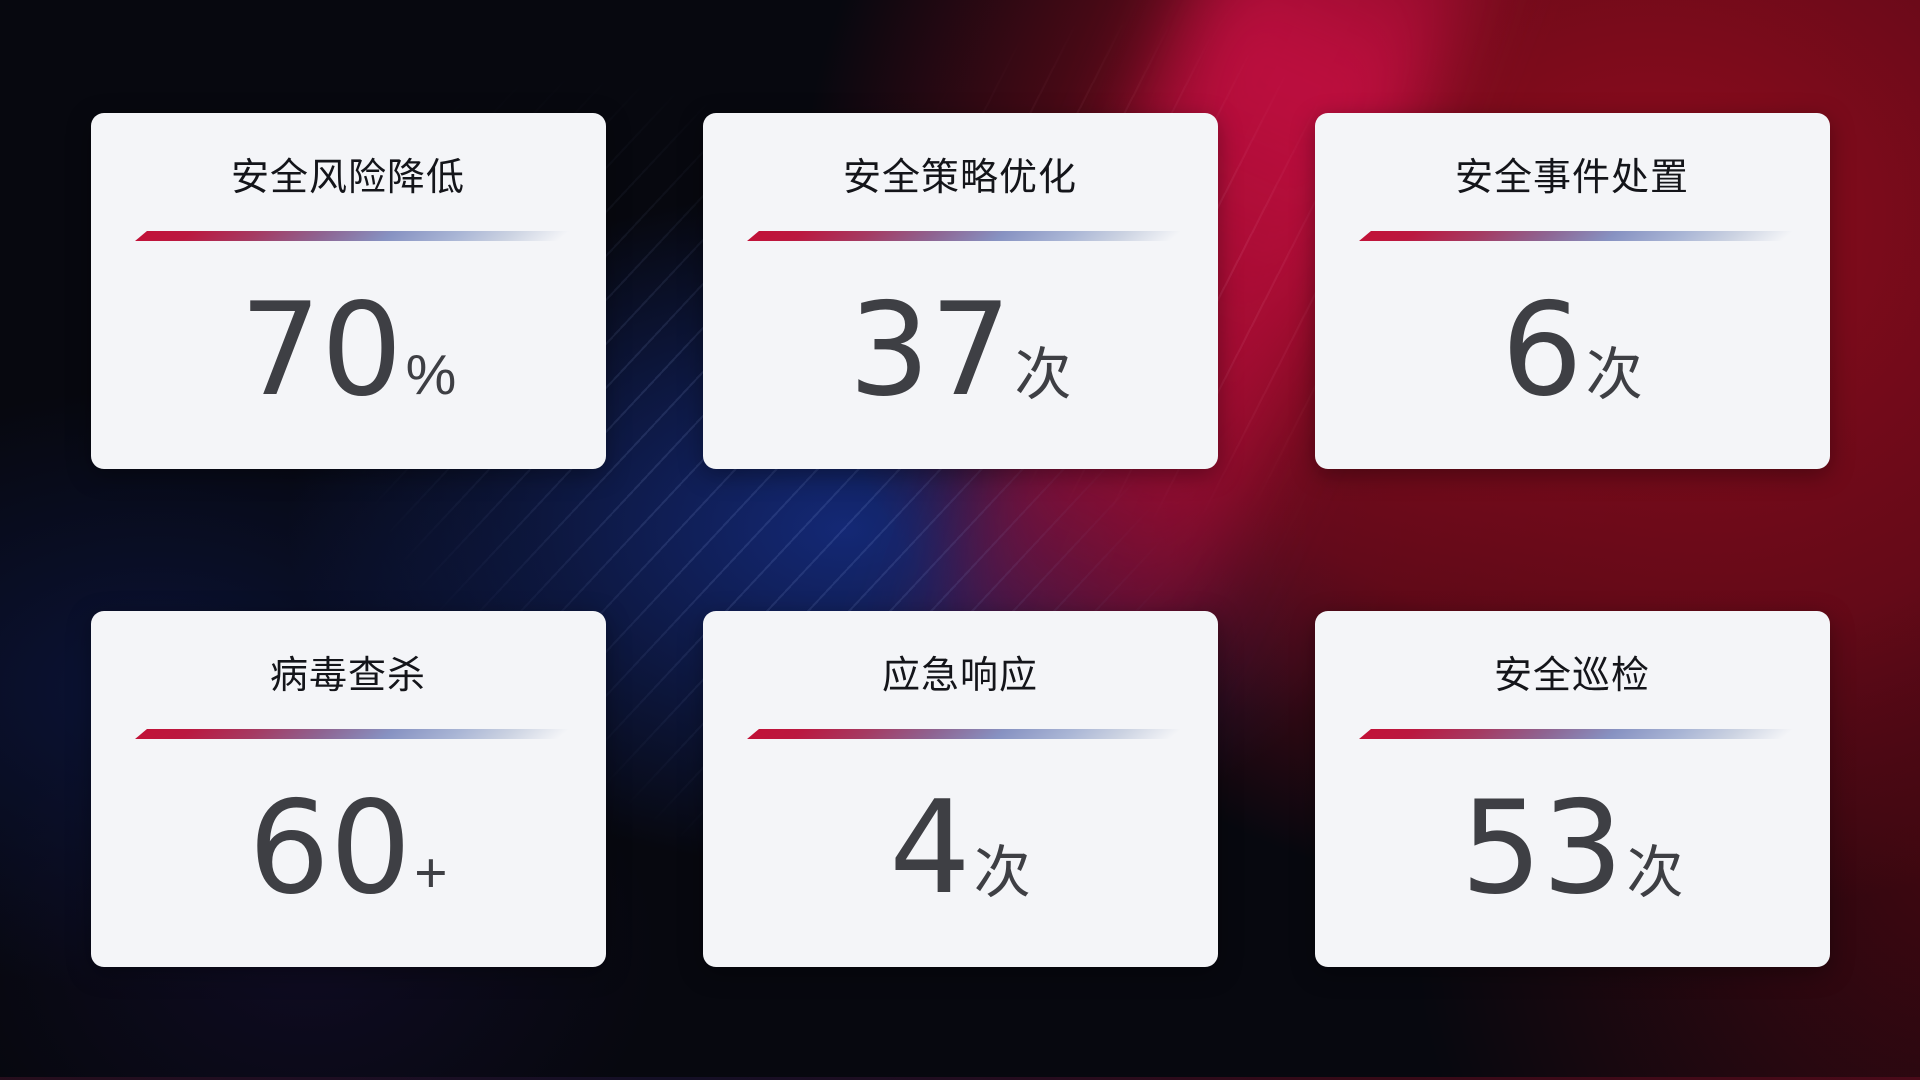 The image size is (1920, 1080). Describe the element at coordinates (930, 848) in the screenshot. I see `stat-value: 4` at that location.